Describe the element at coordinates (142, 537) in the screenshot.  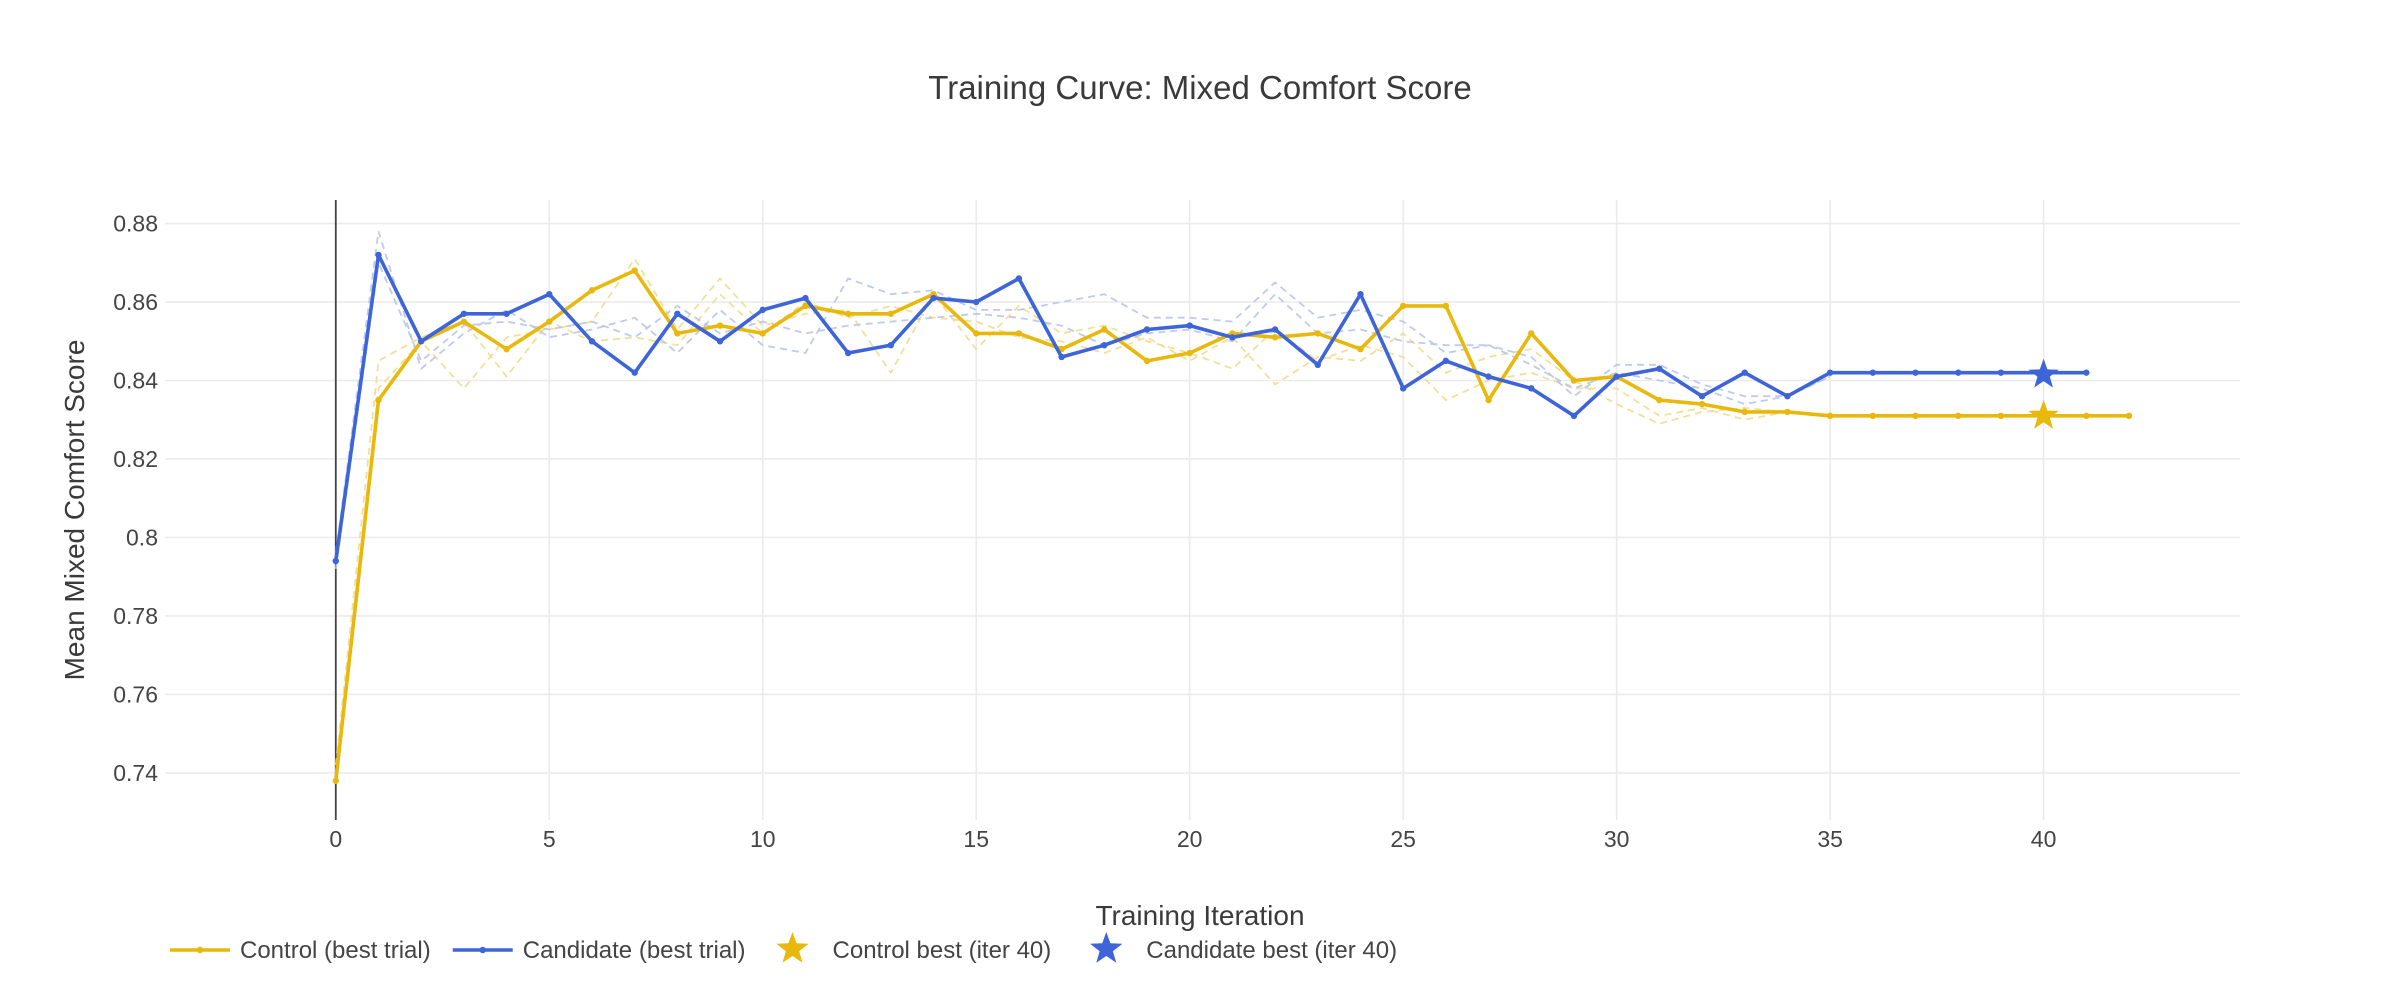
I see `y-tick-label: 0.8` at that location.